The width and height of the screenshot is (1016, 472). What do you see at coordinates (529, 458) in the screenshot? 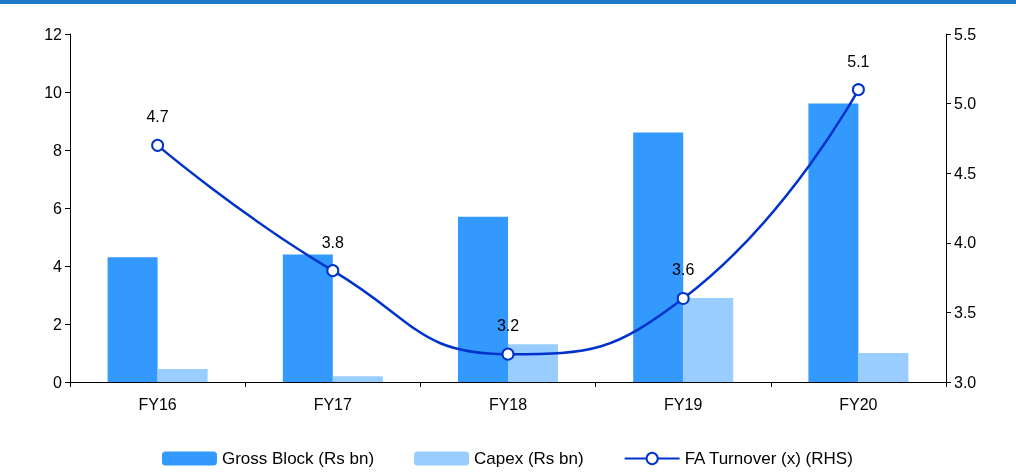
I see `legend-label: Capex (Rs bn)` at bounding box center [529, 458].